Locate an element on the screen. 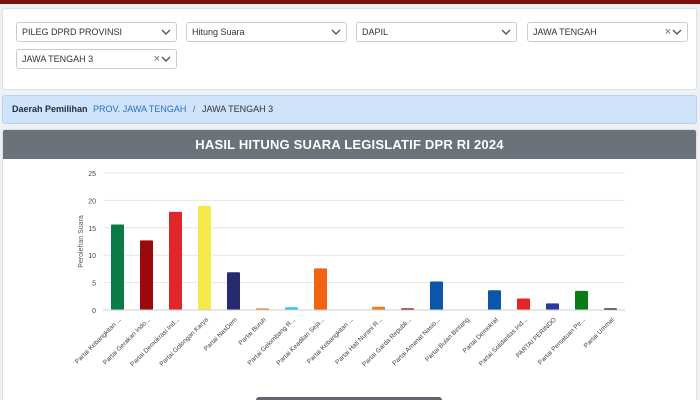 Image resolution: width=700 pixels, height=400 pixels. district-value: JAWA TENGAH 3 is located at coordinates (58, 59).